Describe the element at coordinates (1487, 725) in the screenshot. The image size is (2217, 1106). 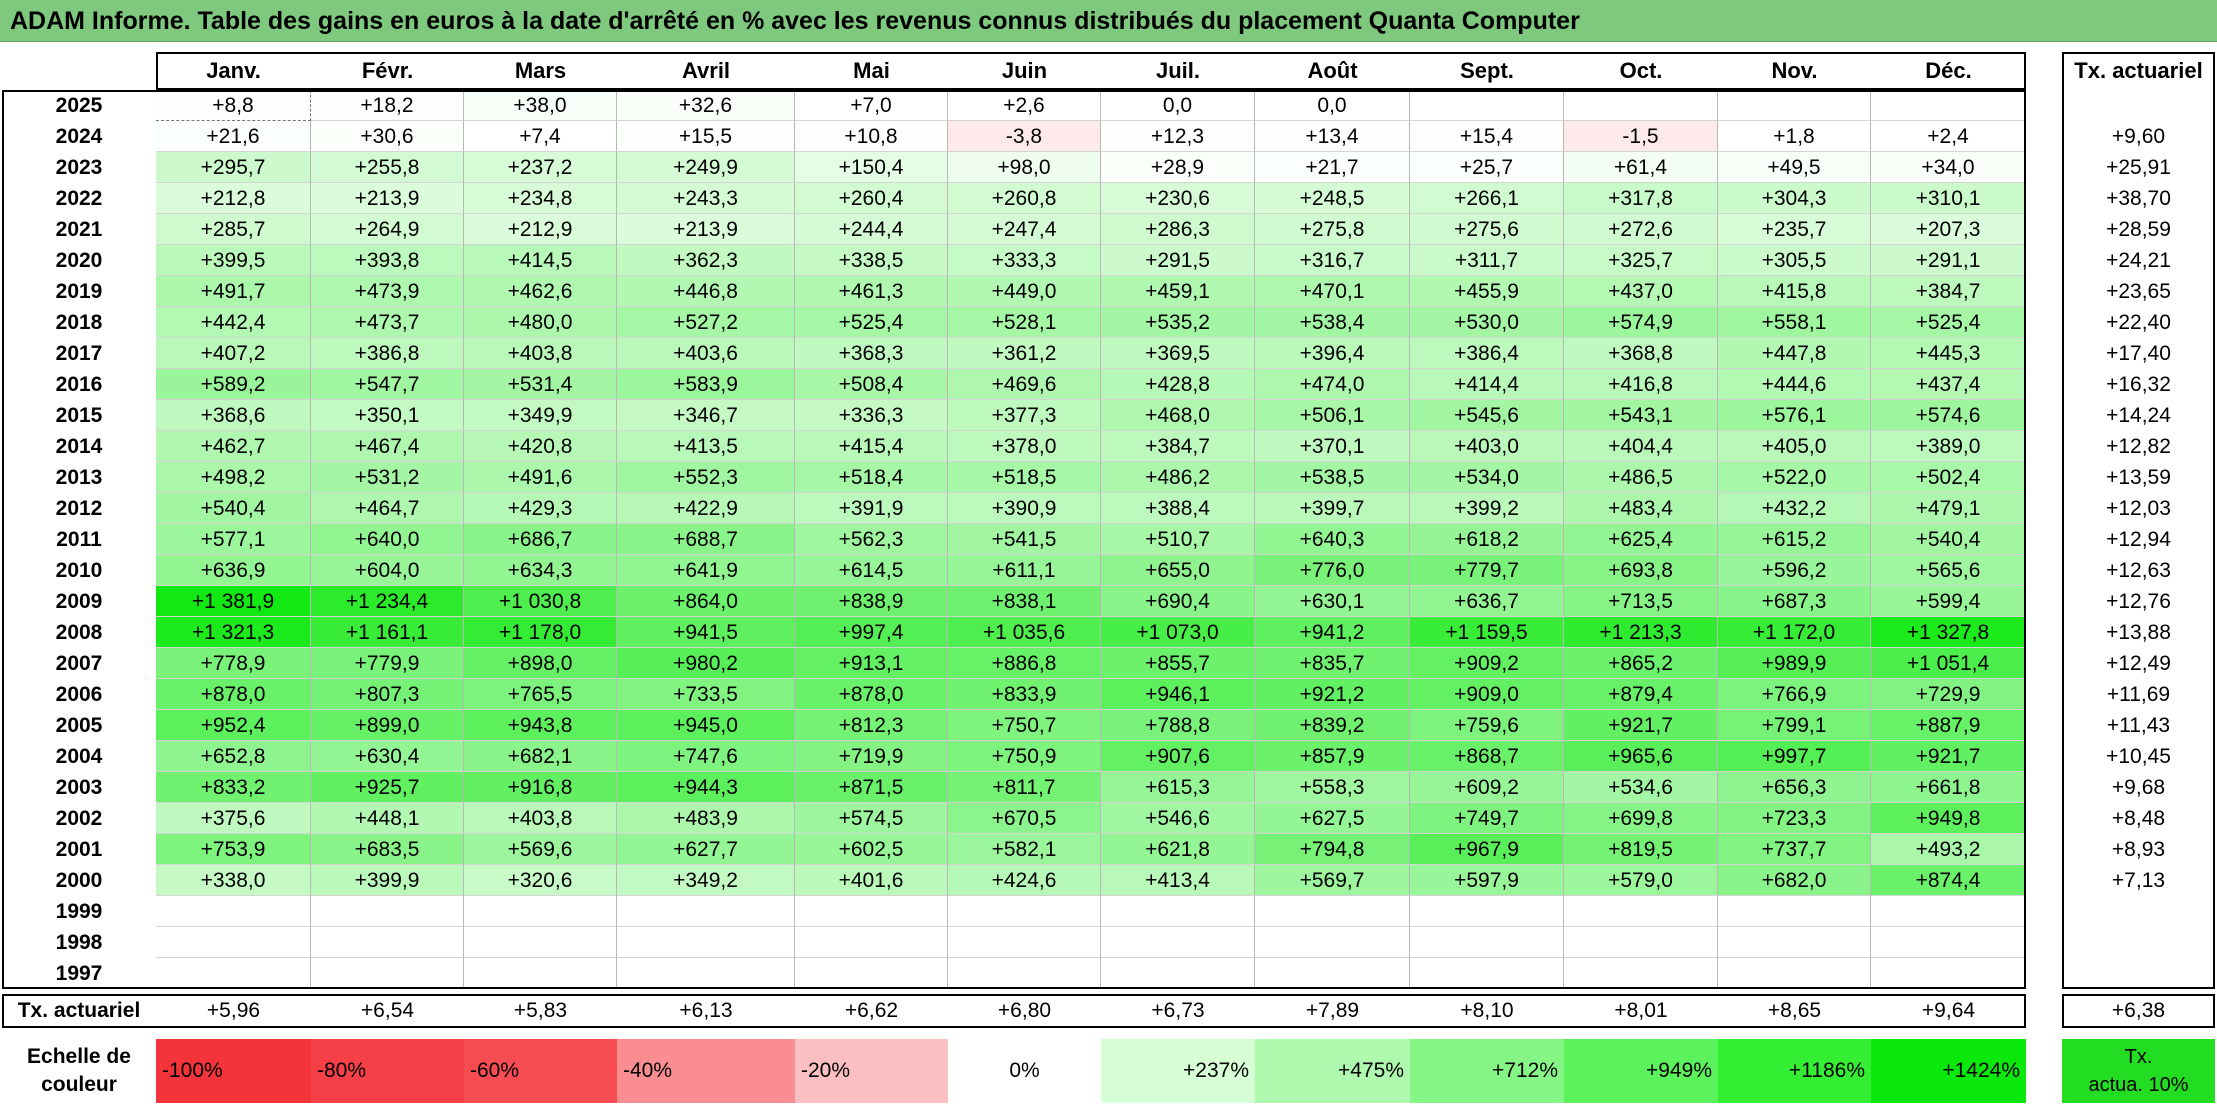
I see `gain-cell: +759,6` at that location.